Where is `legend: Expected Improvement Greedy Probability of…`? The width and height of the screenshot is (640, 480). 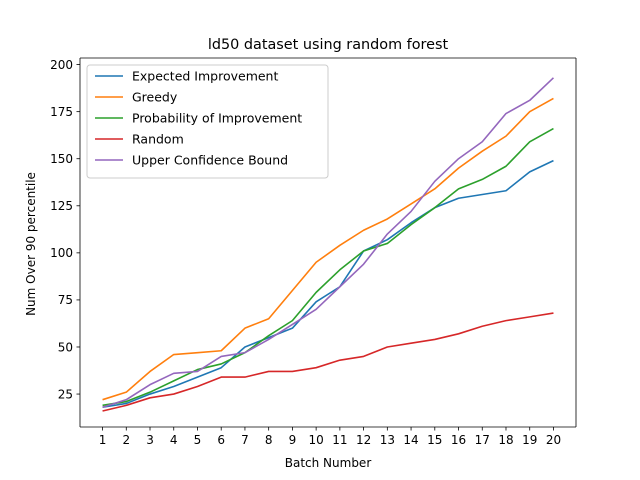
legend: Expected Improvement Greedy Probability of… is located at coordinates (207, 121).